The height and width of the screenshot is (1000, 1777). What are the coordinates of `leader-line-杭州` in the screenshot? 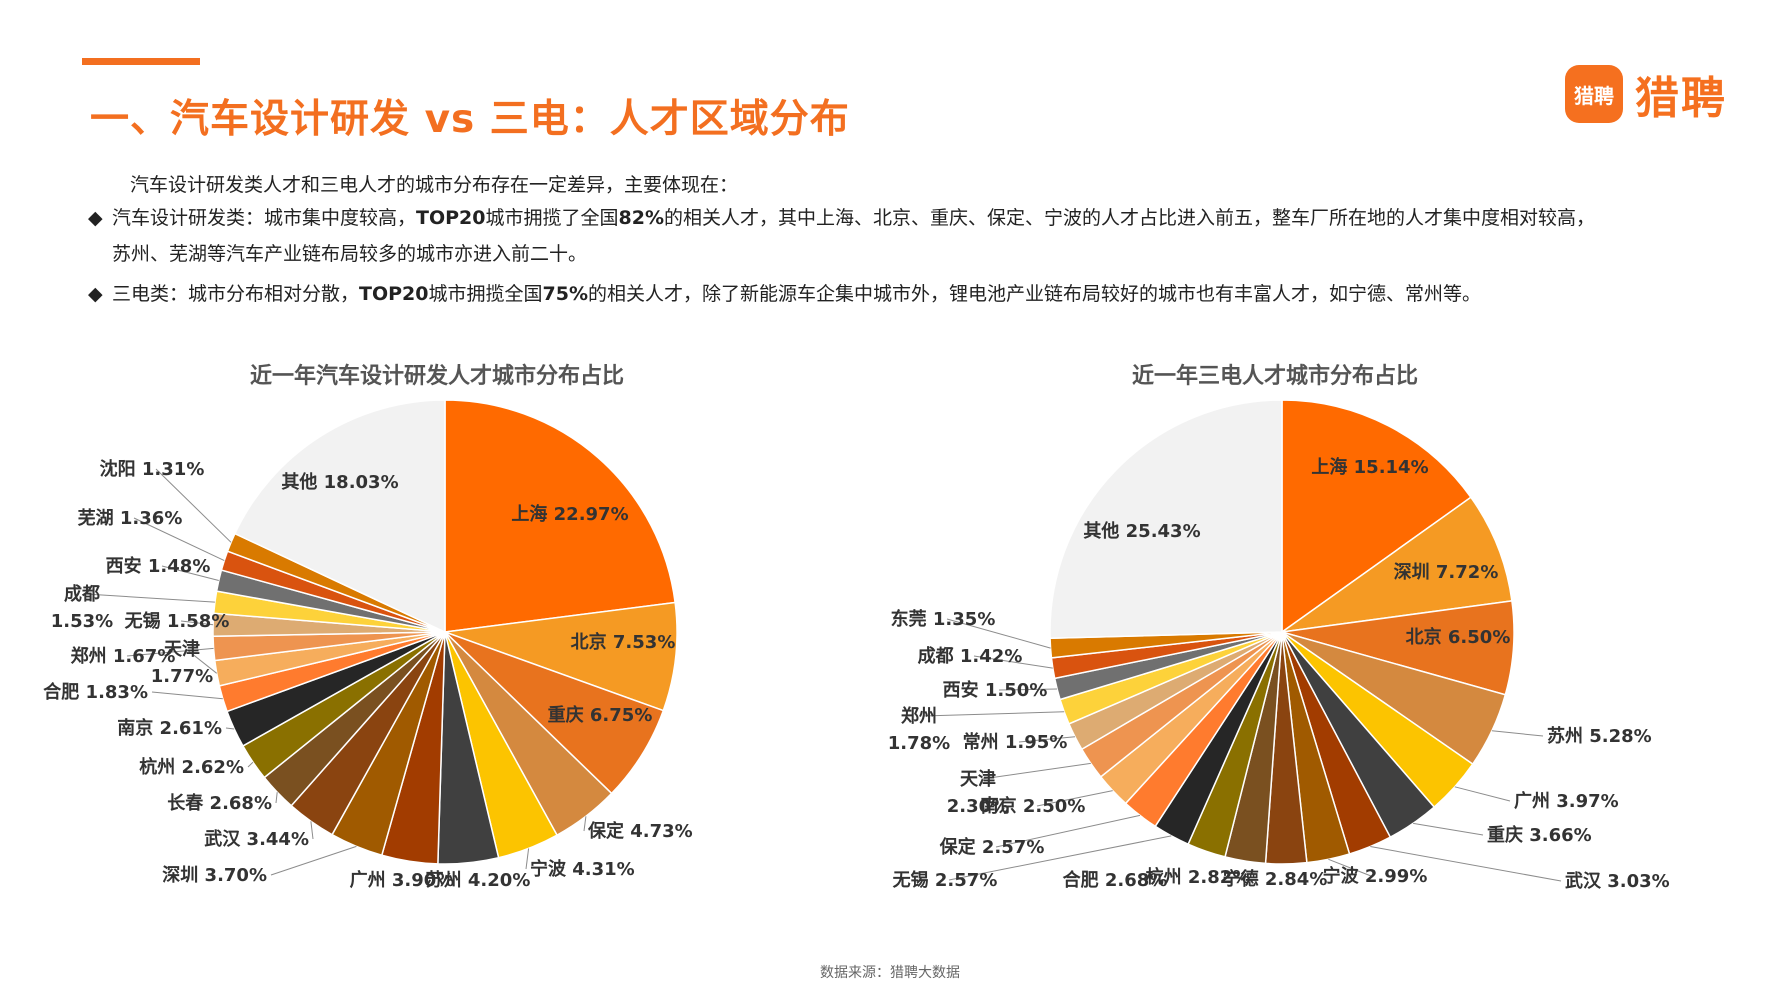 It's located at (250, 764).